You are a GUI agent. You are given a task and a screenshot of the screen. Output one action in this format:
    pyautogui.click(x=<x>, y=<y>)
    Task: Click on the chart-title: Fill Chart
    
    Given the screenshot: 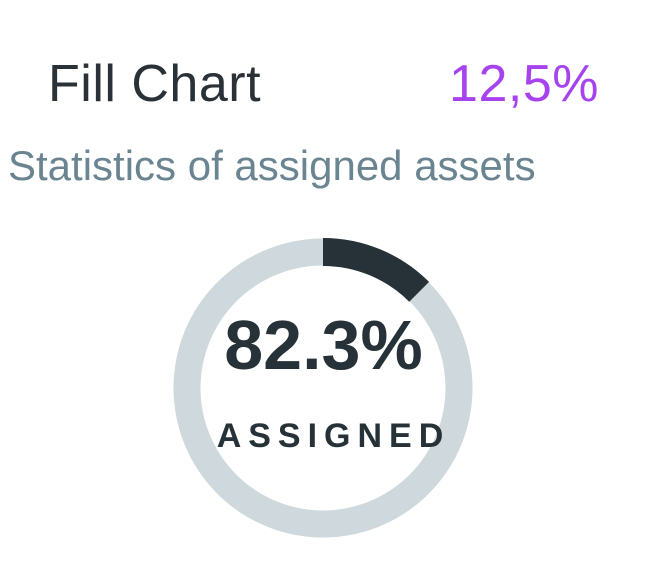 What is the action you would take?
    pyautogui.click(x=155, y=84)
    